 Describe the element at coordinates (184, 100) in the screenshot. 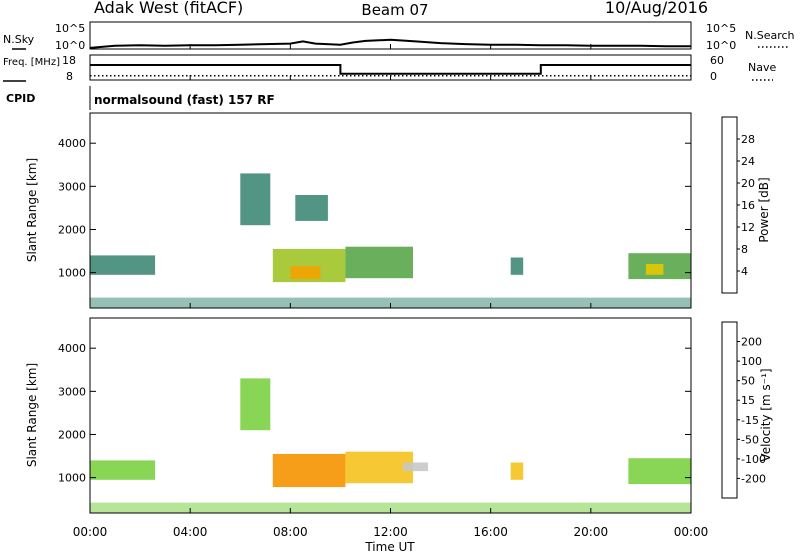

I see `cpid-program: normalsound (fast) 157 RF` at that location.